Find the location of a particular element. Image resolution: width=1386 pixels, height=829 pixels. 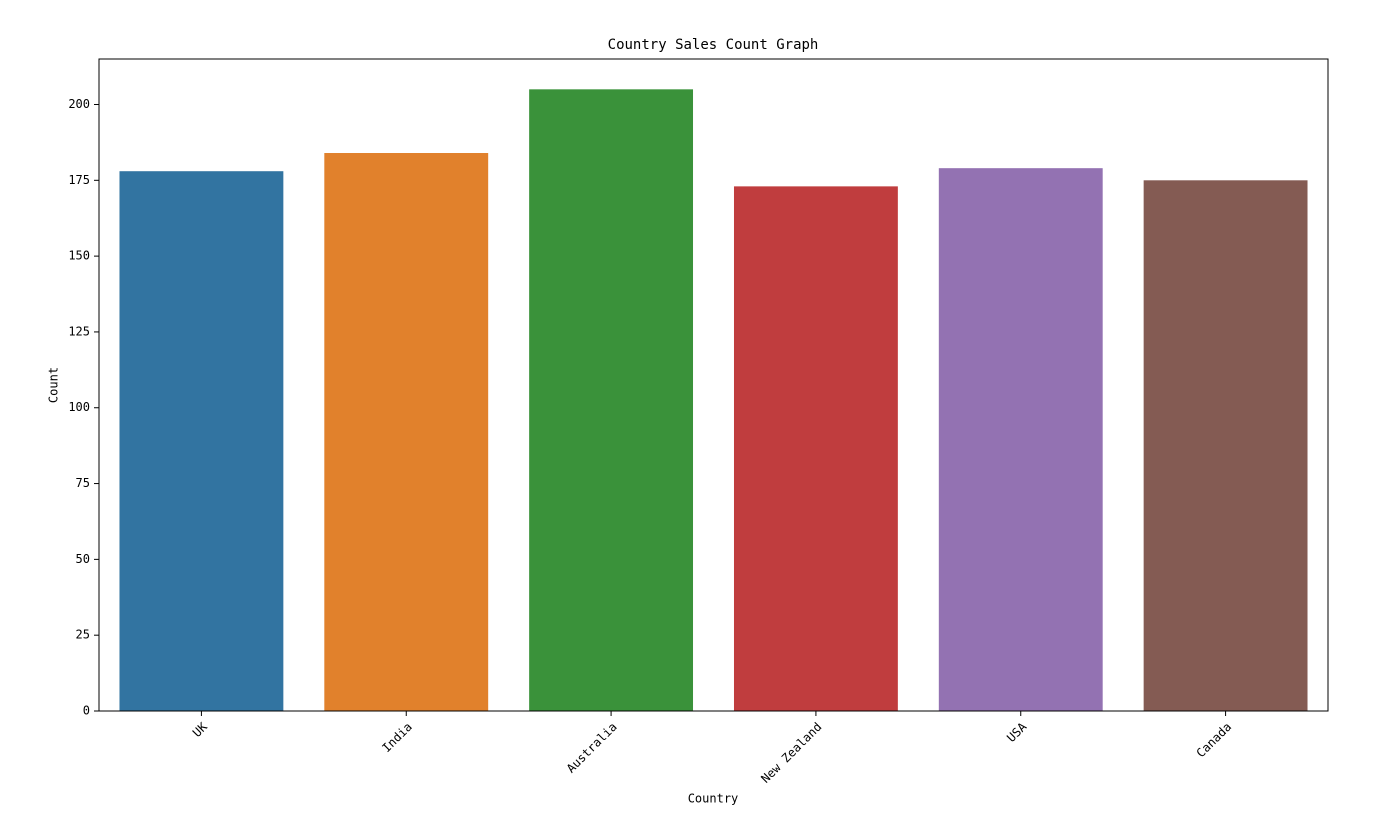

x-tick-label: UK is located at coordinates (200, 729).